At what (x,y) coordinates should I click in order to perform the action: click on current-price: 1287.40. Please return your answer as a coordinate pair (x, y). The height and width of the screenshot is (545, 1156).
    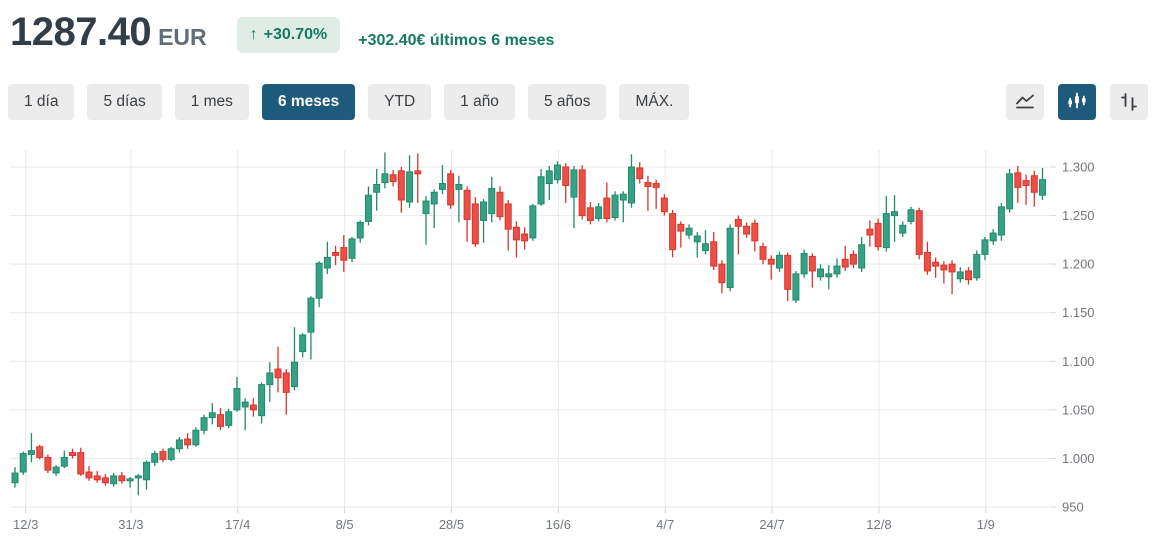
    Looking at the image, I should click on (81, 32).